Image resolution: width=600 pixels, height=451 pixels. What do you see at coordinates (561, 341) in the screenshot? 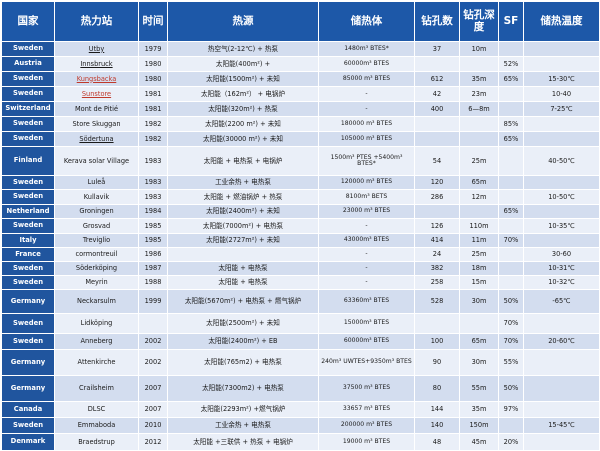
I see `cell-storage-temp: 20-60℃` at bounding box center [561, 341].